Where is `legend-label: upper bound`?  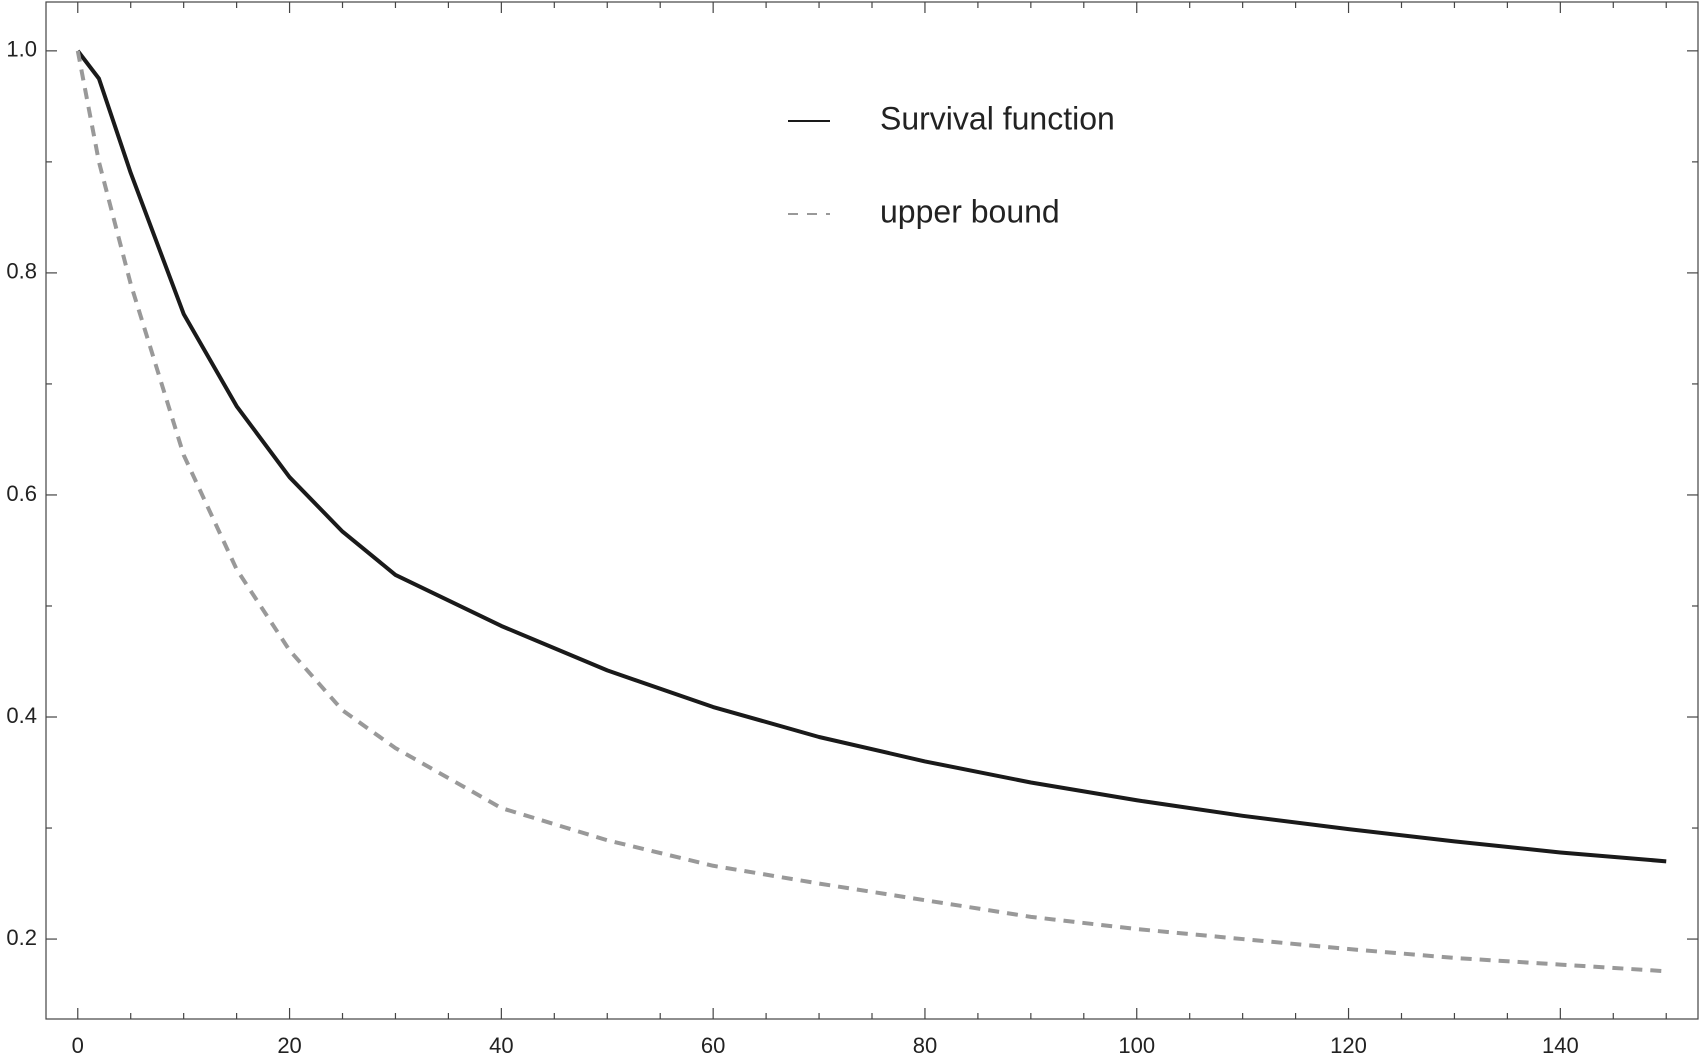
legend-label: upper bound is located at coordinates (970, 211).